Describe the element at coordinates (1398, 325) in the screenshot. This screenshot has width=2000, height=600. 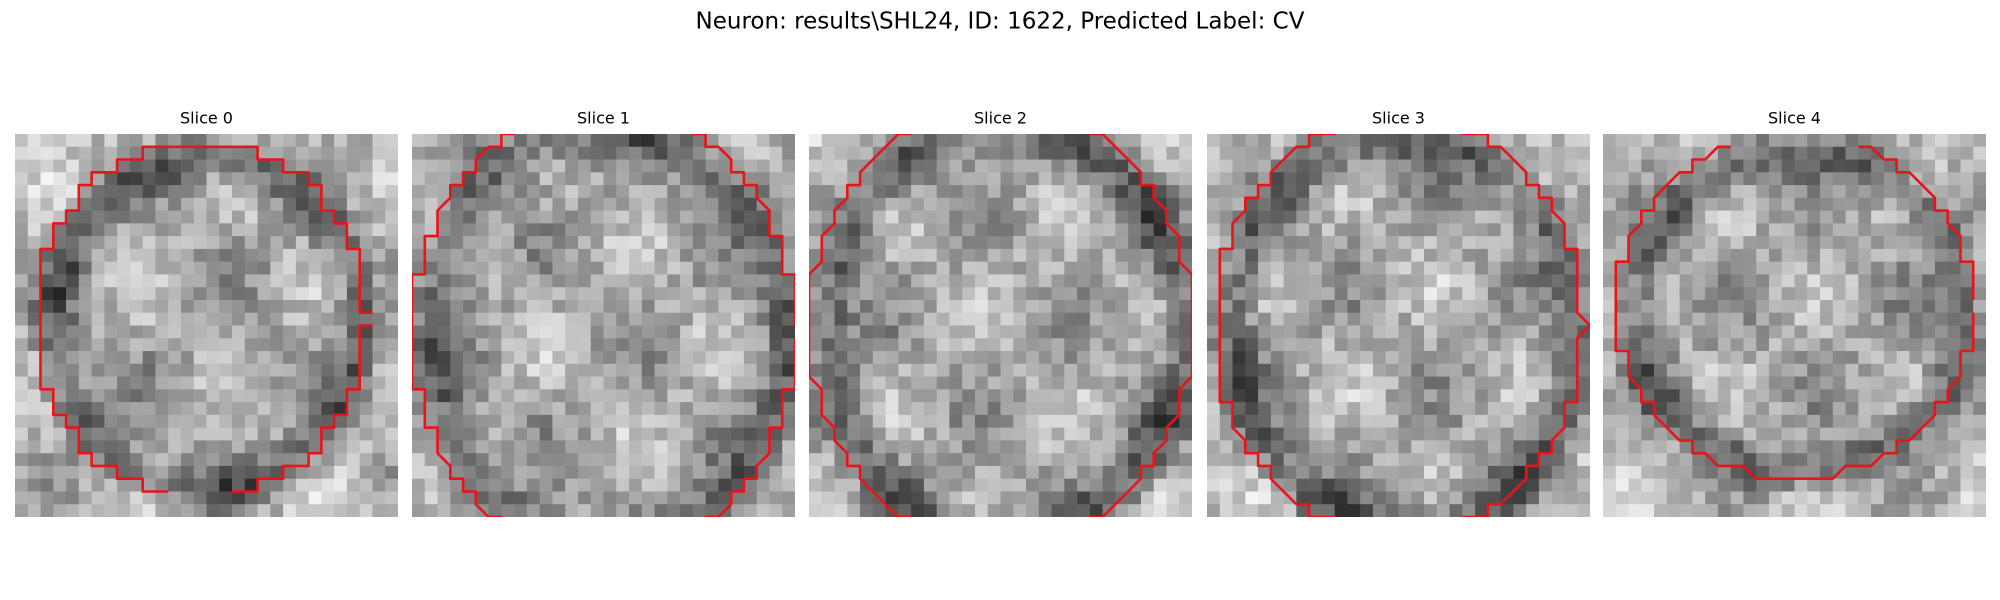
I see `slice-image` at that location.